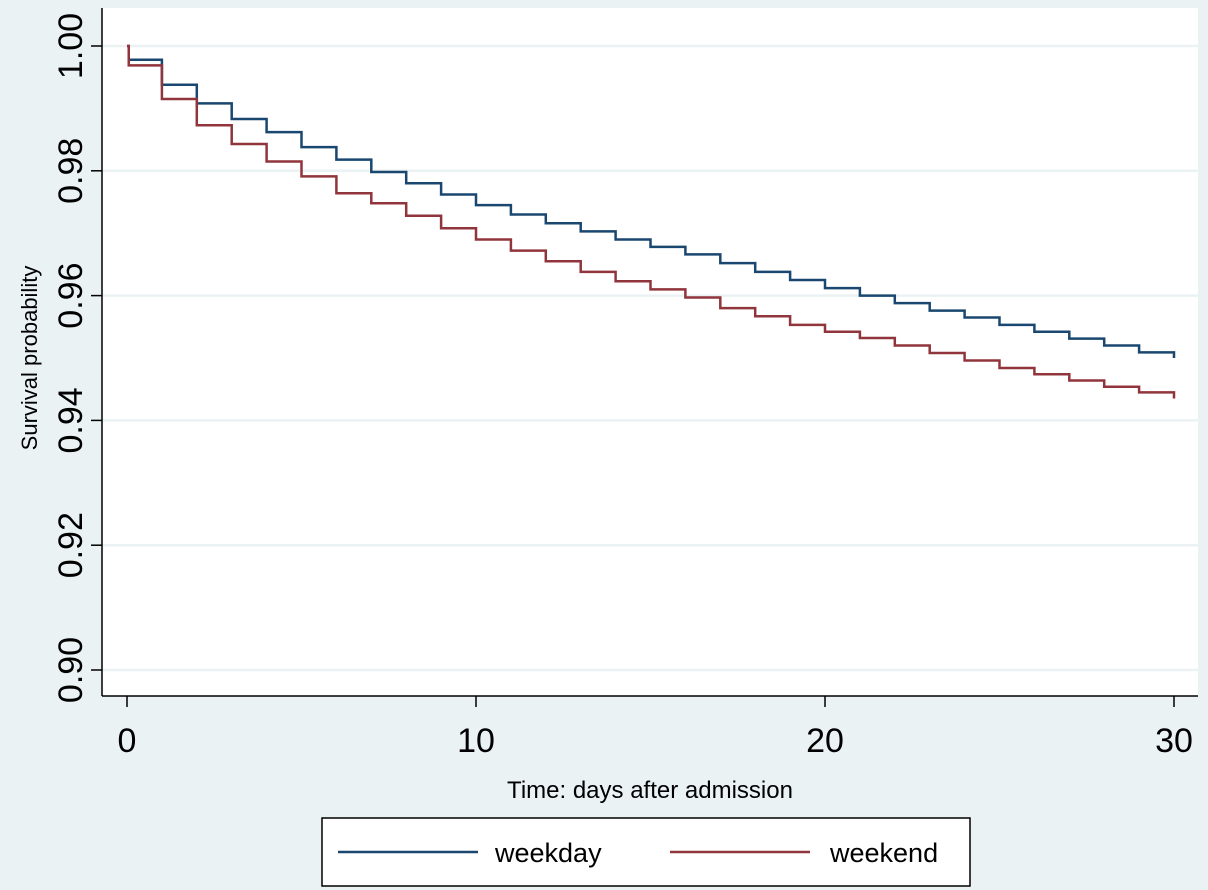 The image size is (1208, 890). I want to click on y-axis-title: Survival probability, so click(29, 358).